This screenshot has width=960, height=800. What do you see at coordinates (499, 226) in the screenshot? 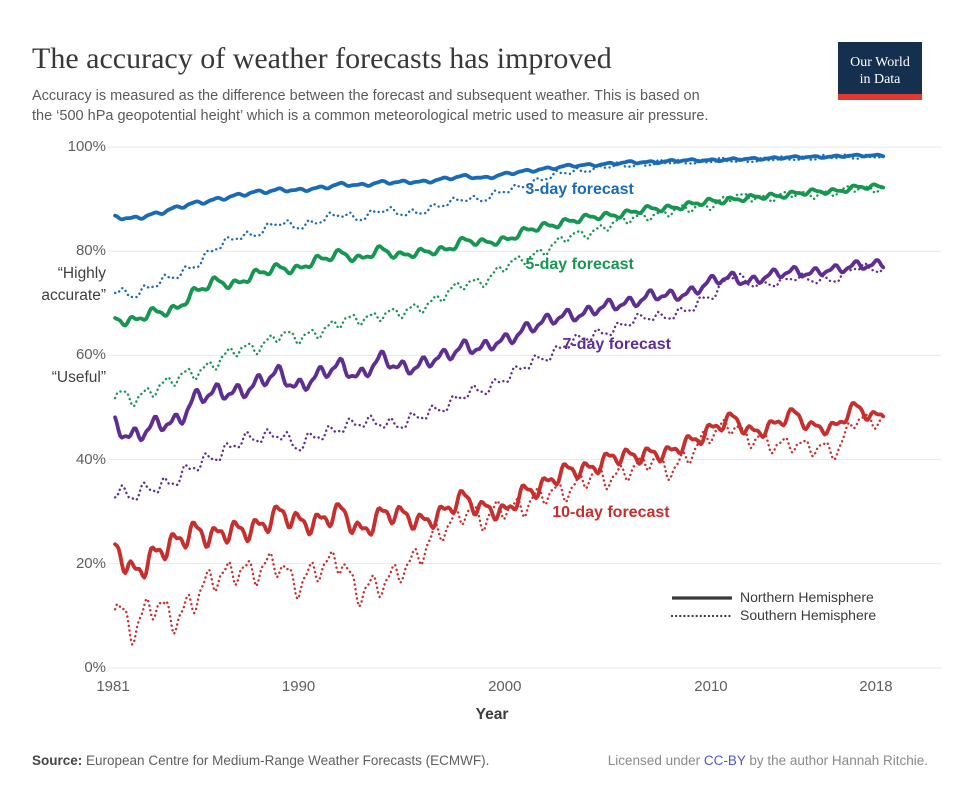
I see `series-line-3day-sh` at bounding box center [499, 226].